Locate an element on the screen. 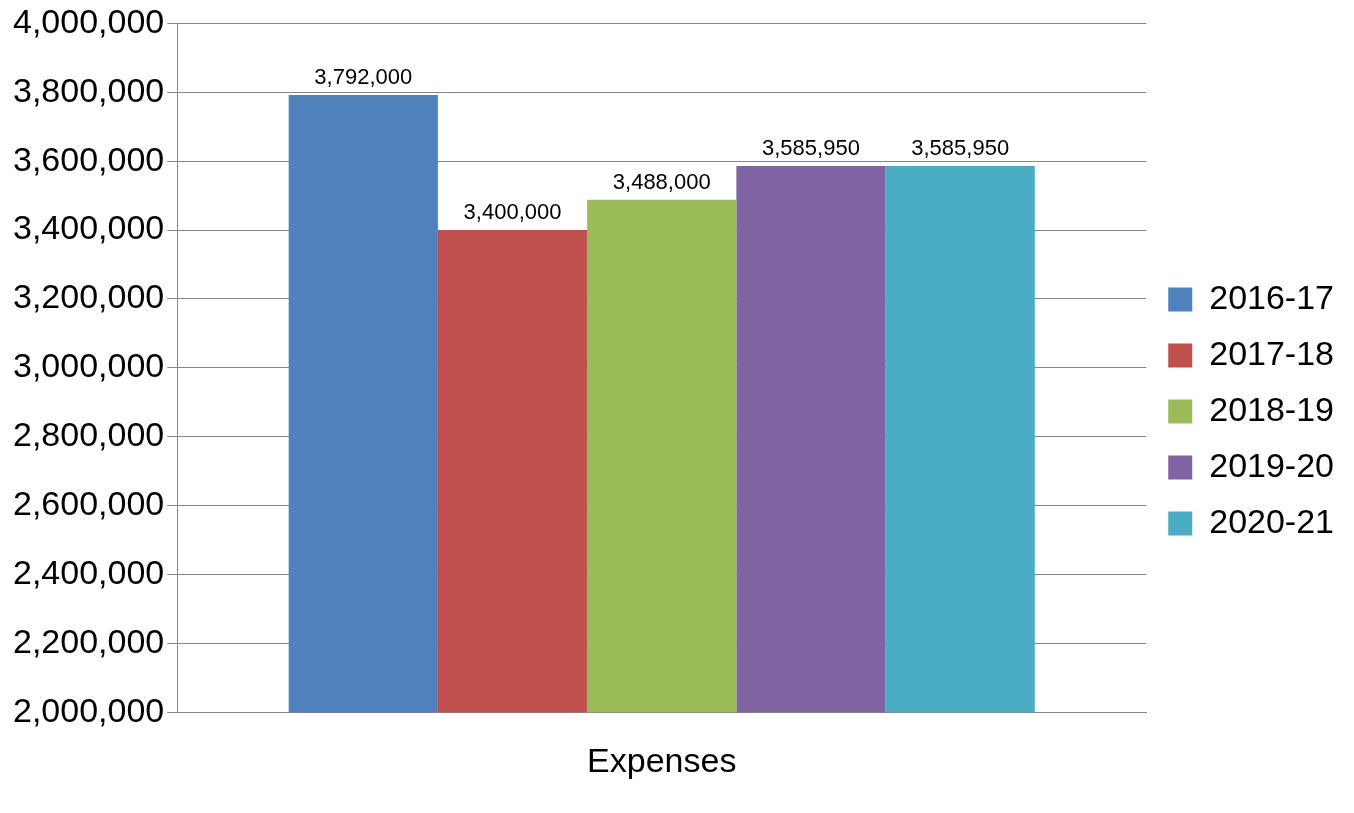 The image size is (1354, 813). legend-label: 2020-21 is located at coordinates (1271, 520).